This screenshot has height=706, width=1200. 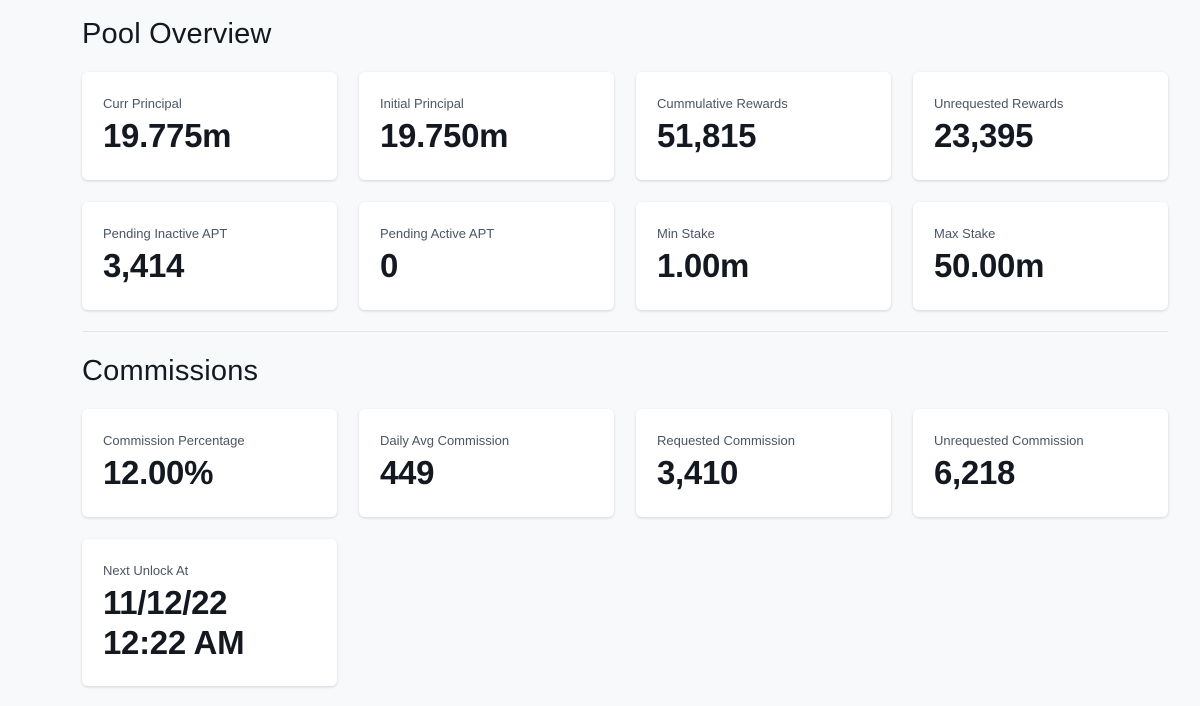 What do you see at coordinates (174, 622) in the screenshot?
I see `stat-value: 11/12/22 12:22 AM` at bounding box center [174, 622].